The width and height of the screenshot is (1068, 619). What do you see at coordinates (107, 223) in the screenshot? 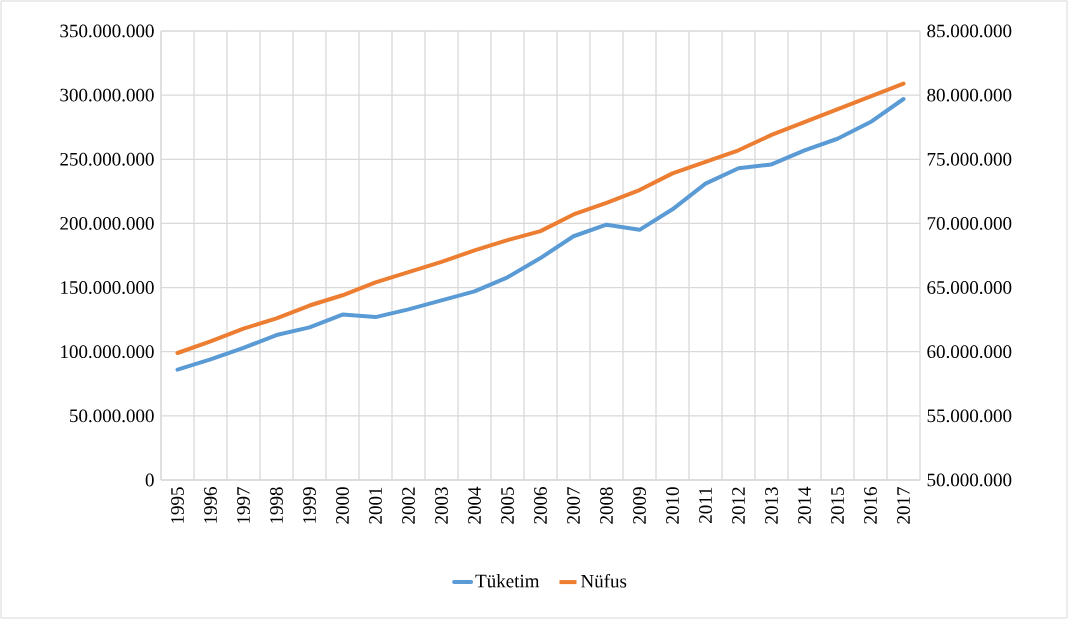
I see `y-tick-label: 200.000.000` at bounding box center [107, 223].